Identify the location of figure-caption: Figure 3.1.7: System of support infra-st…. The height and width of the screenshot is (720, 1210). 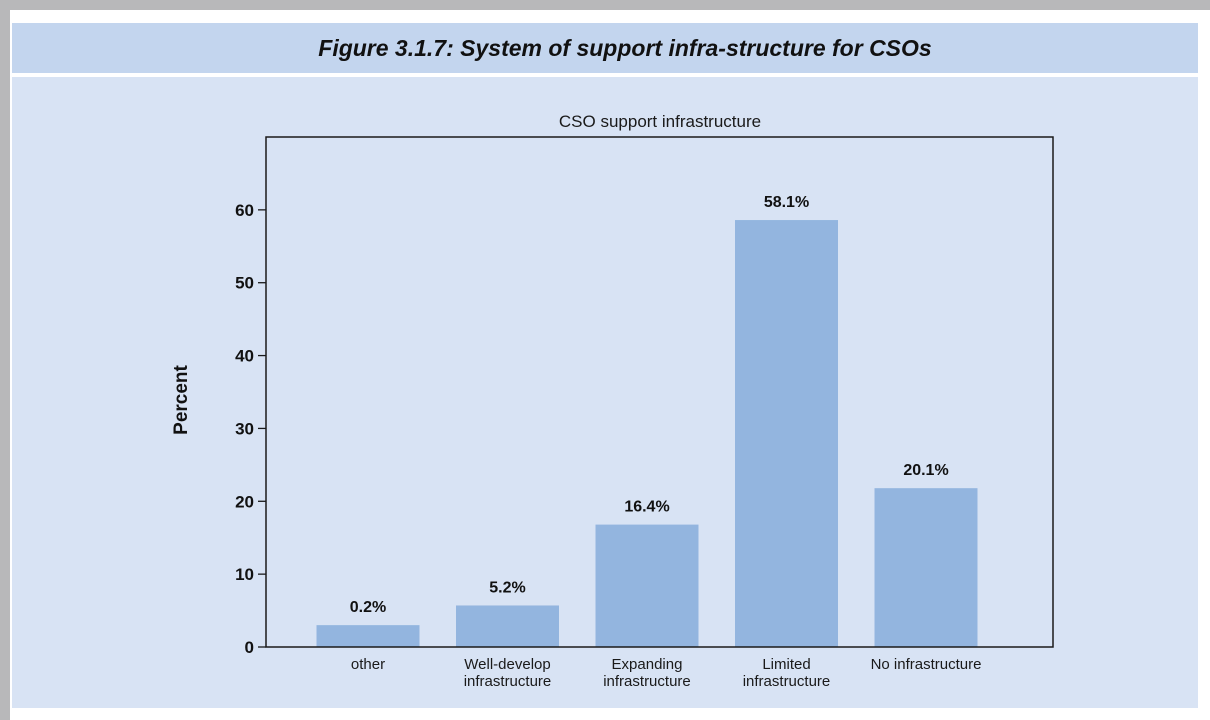
(625, 47).